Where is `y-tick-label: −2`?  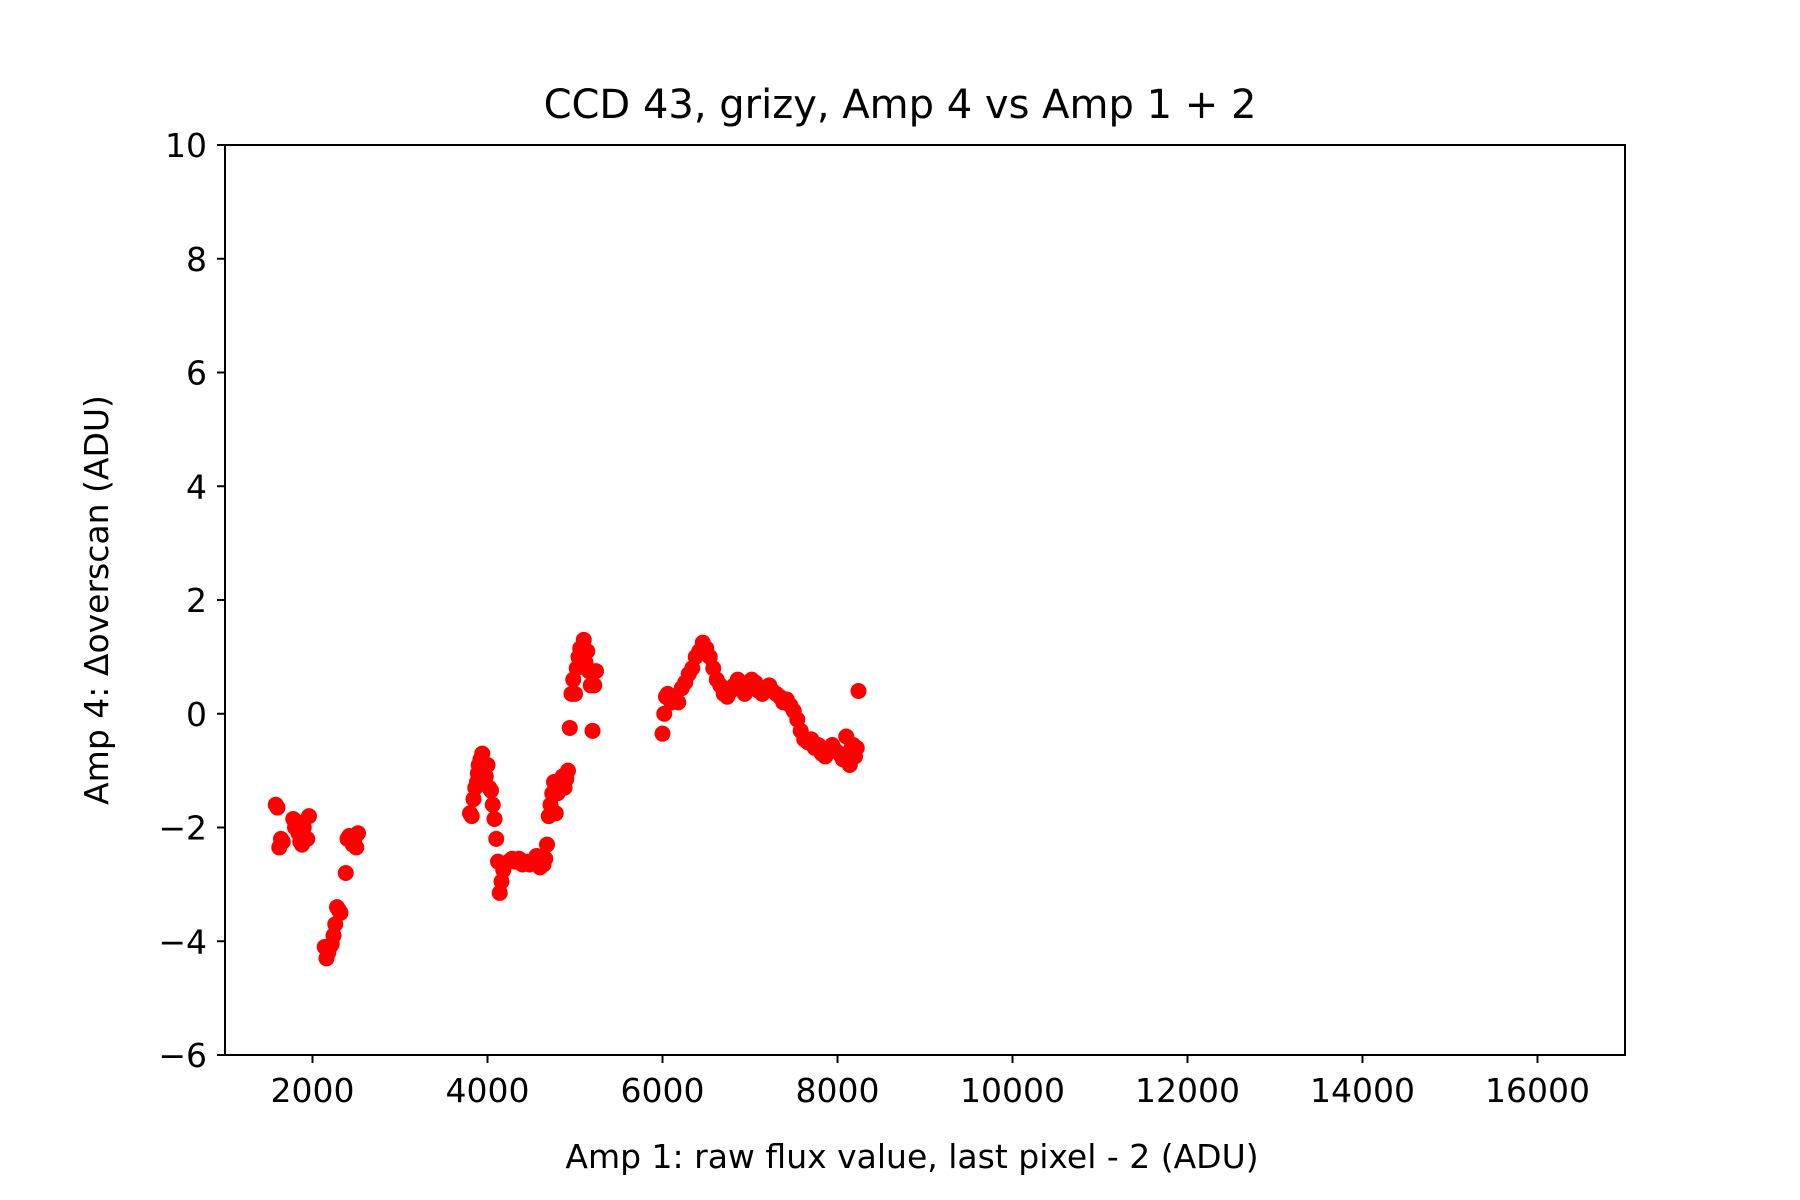 y-tick-label: −2 is located at coordinates (182, 828).